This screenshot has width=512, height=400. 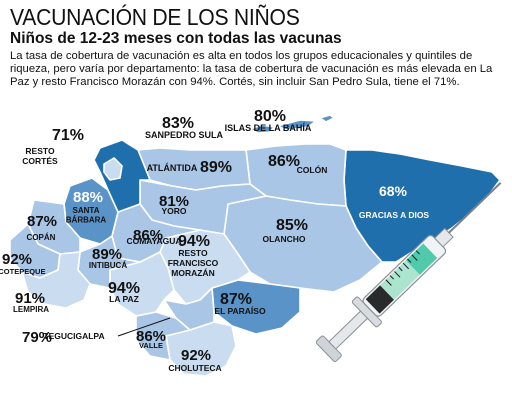 I want to click on pct-choluteca: 92%, so click(x=196, y=355).